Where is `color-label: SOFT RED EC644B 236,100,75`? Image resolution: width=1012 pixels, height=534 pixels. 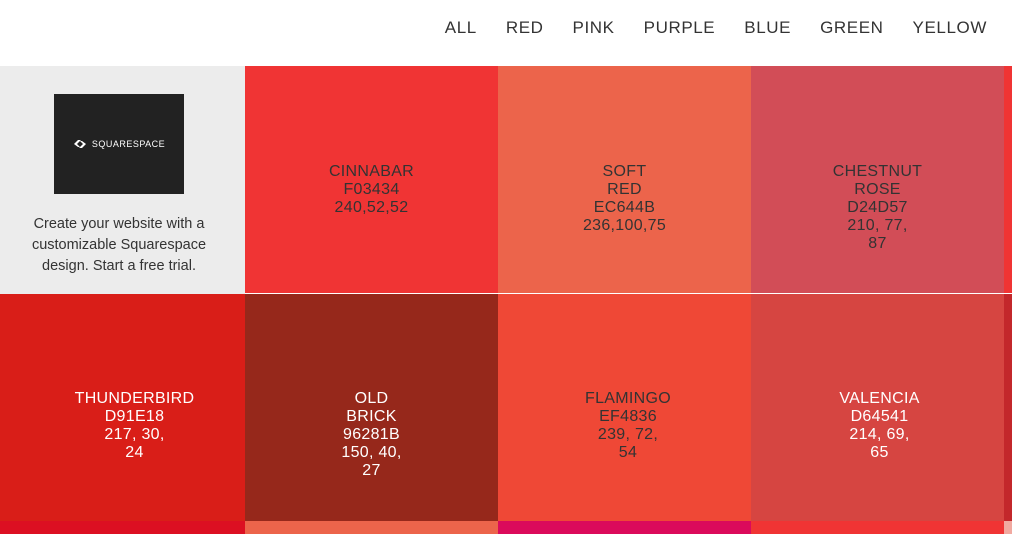
color-label: SOFT RED EC644B 236,100,75 is located at coordinates (624, 228).